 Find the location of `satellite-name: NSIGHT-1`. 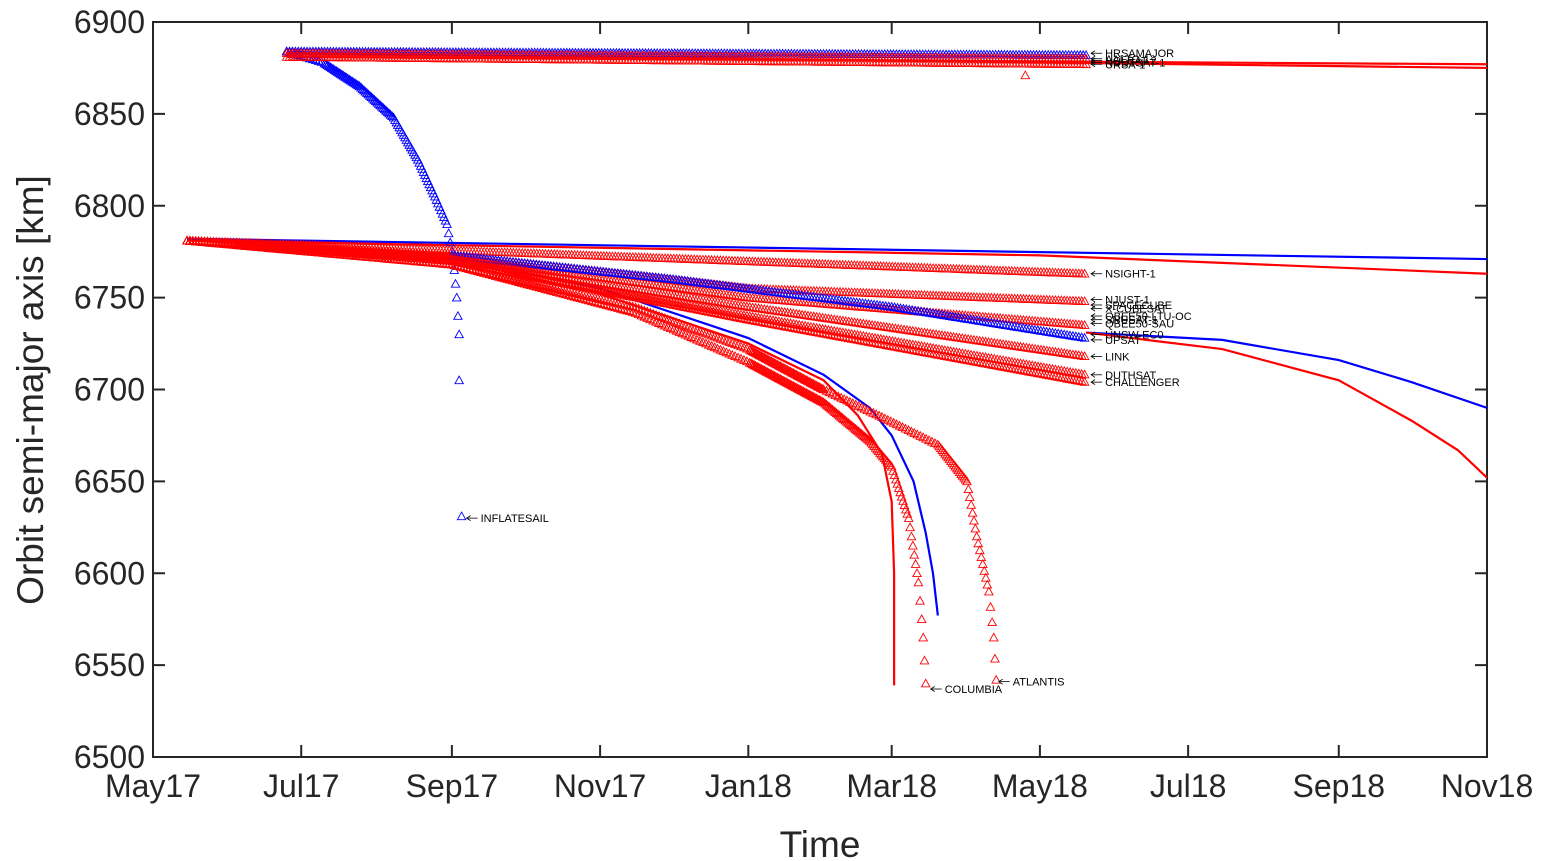

satellite-name: NSIGHT-1 is located at coordinates (1130, 275).